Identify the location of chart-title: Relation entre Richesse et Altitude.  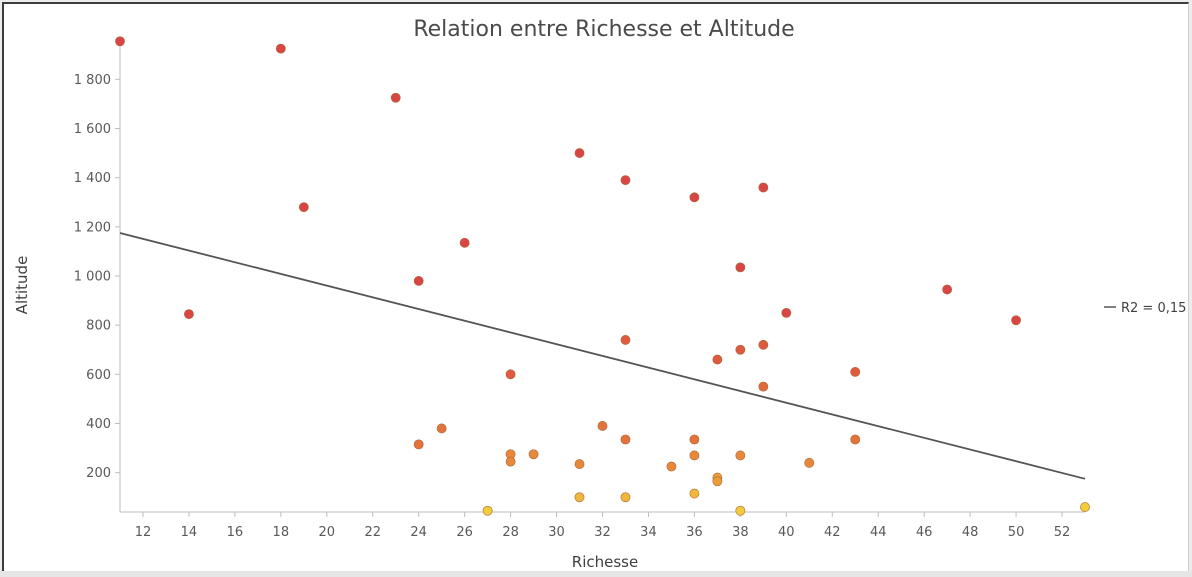
(603, 29).